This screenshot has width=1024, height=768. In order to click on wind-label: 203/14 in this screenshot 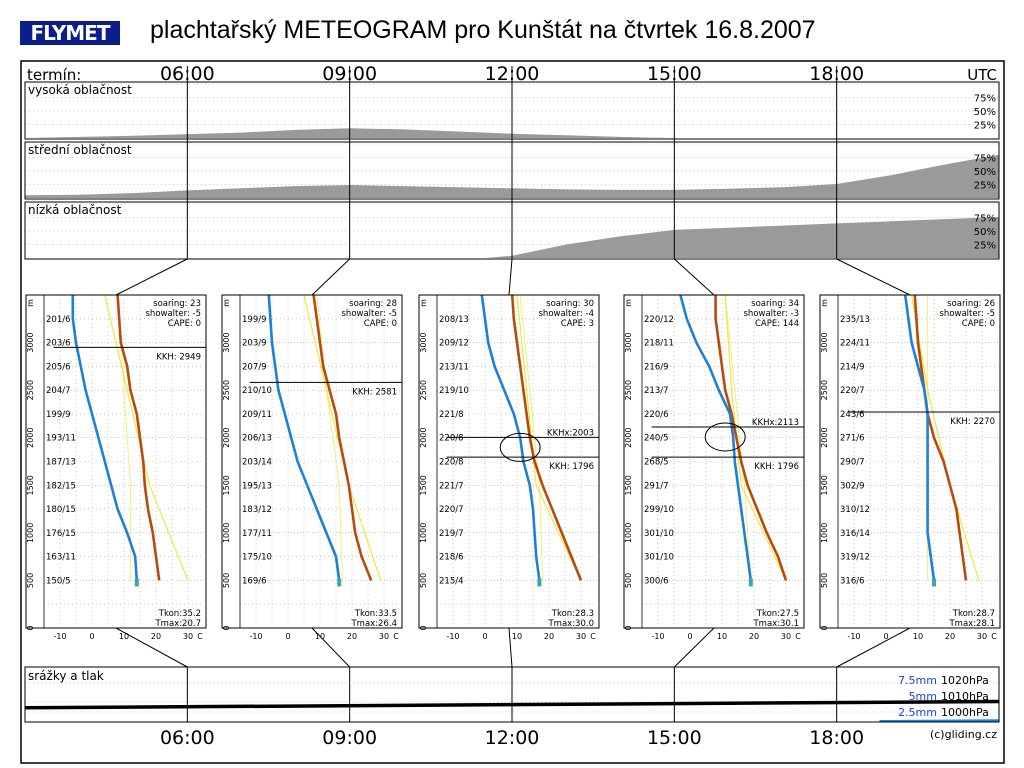, I will do `click(257, 463)`.